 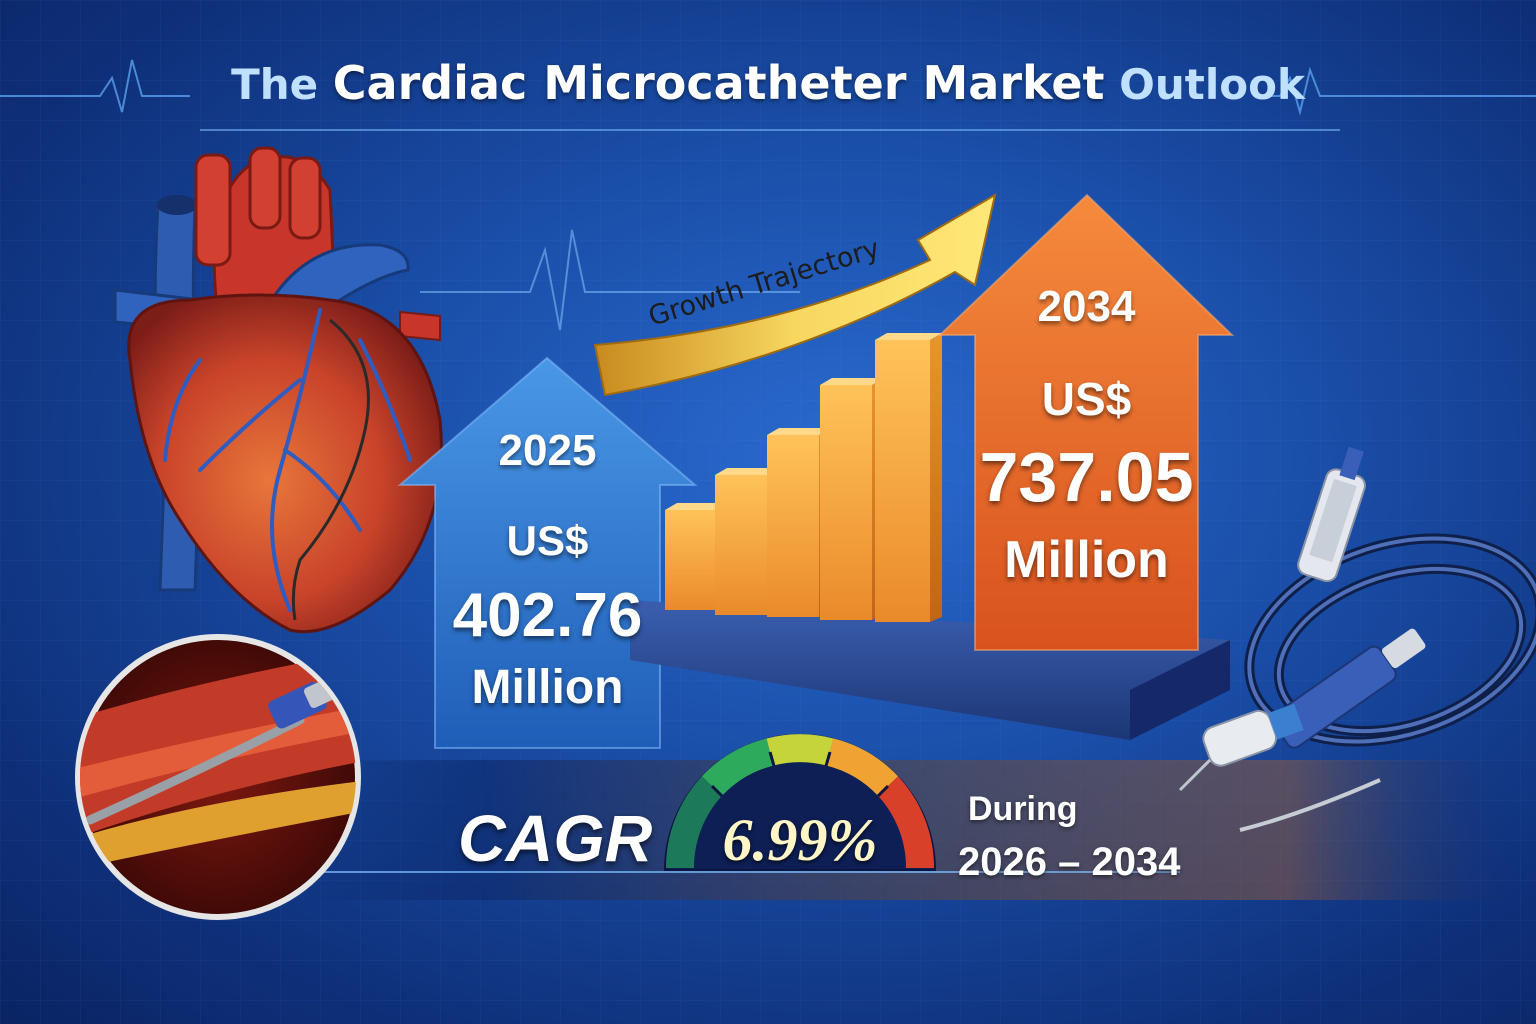 I want to click on end-value: 737.05, so click(x=1086, y=477).